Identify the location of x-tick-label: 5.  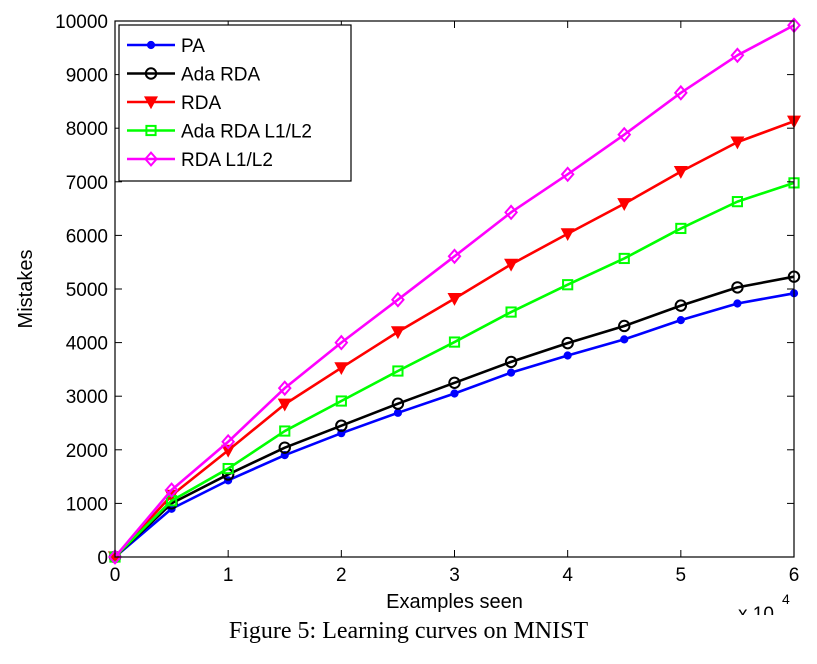
(681, 575).